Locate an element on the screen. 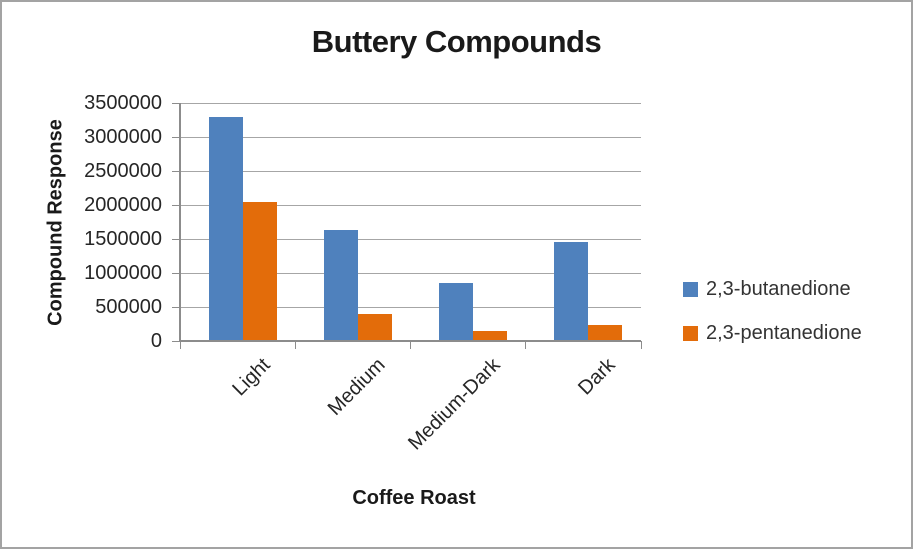  bar-2-3-pentanedione-medium is located at coordinates (374, 327).